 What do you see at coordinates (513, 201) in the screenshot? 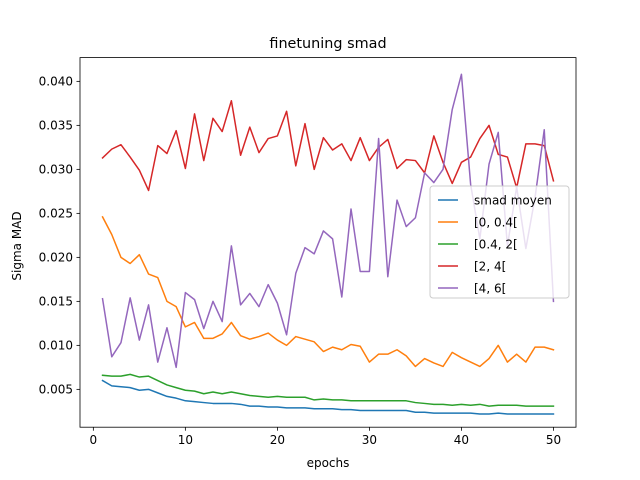
I see `legend-label-0: smad moyen` at bounding box center [513, 201].